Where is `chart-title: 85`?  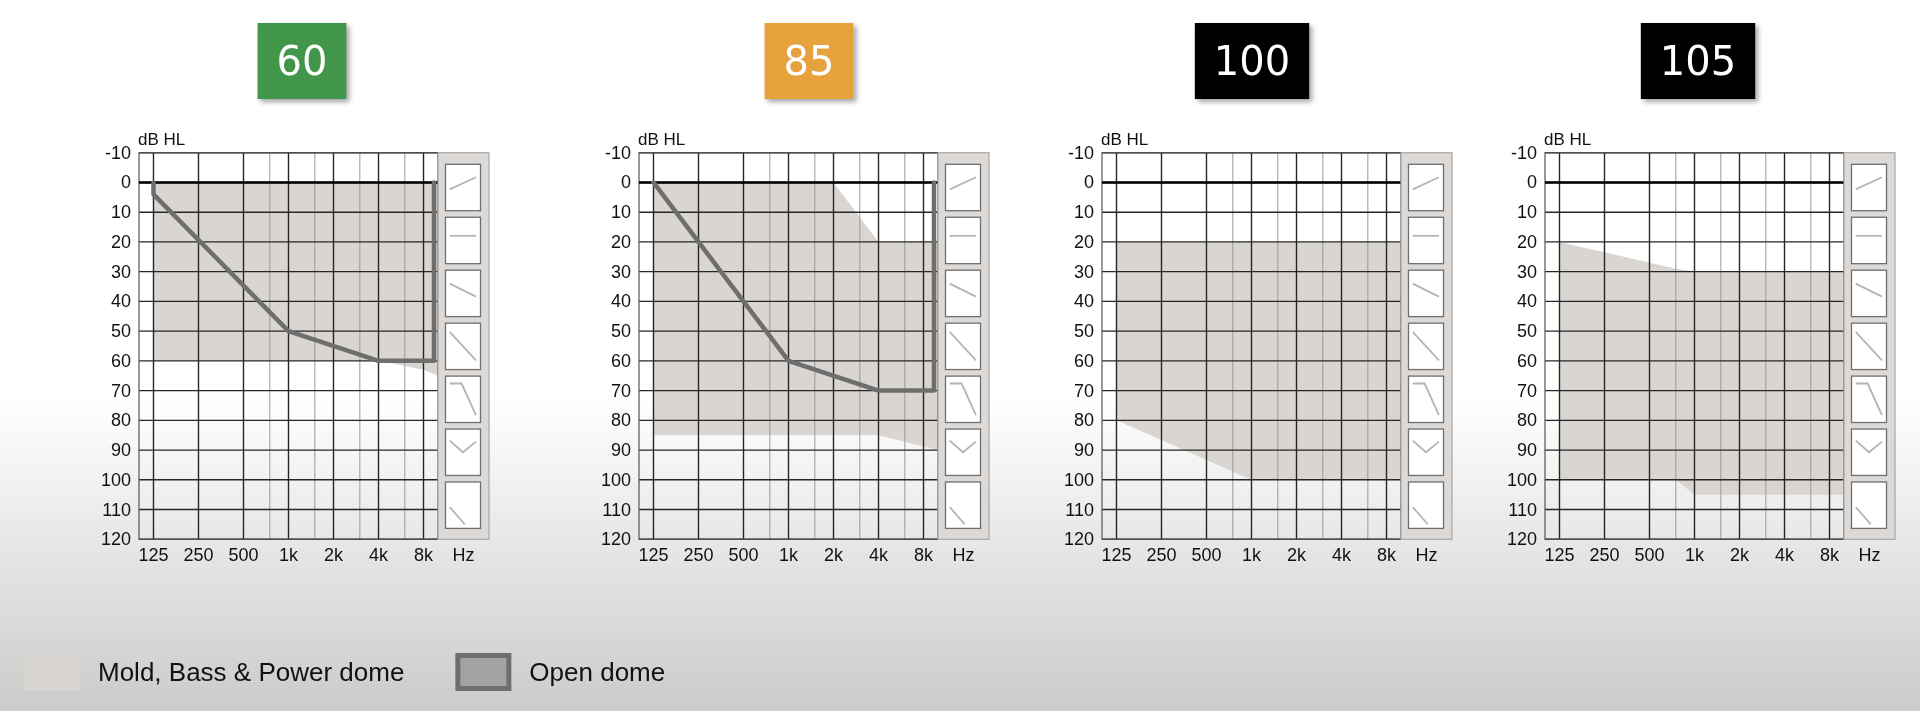 chart-title: 85 is located at coordinates (809, 61).